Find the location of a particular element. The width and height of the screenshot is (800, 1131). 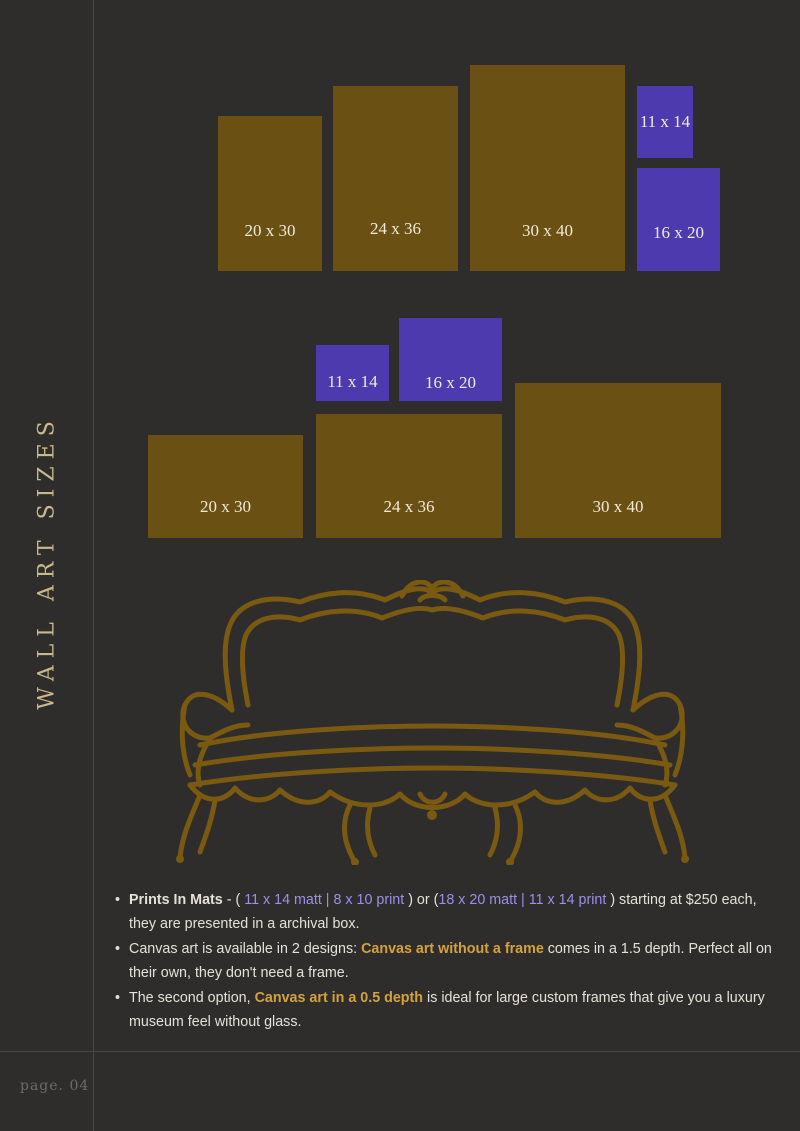

footer-divider is located at coordinates (400, 1051).